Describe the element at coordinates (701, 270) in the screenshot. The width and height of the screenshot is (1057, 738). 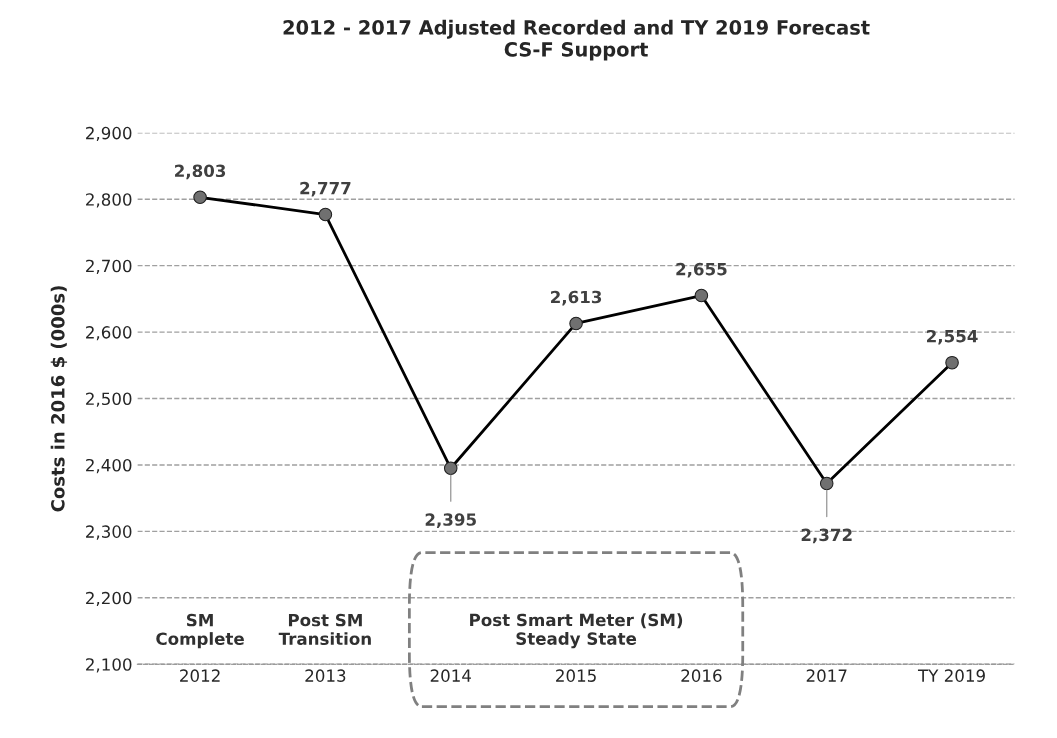
I see `text: 2,655` at that location.